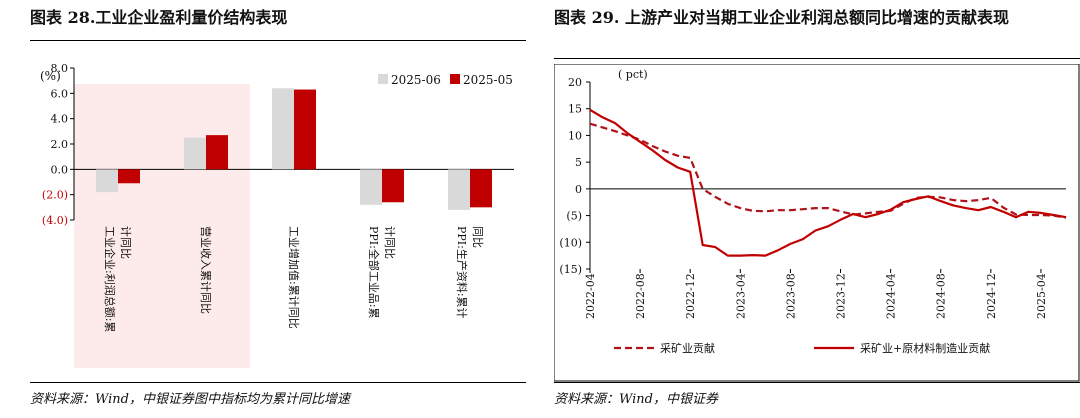 The height and width of the screenshot is (418, 1080). What do you see at coordinates (578, 189) in the screenshot?
I see `y-tick-label: 0` at bounding box center [578, 189].